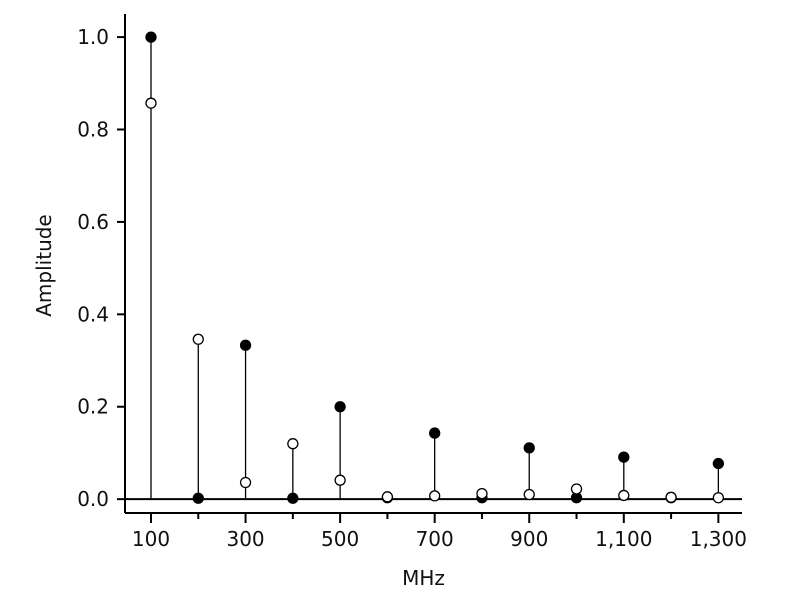 The width and height of the screenshot is (811, 597). Describe the element at coordinates (93, 130) in the screenshot. I see `y-tick-label: 0.8` at that location.